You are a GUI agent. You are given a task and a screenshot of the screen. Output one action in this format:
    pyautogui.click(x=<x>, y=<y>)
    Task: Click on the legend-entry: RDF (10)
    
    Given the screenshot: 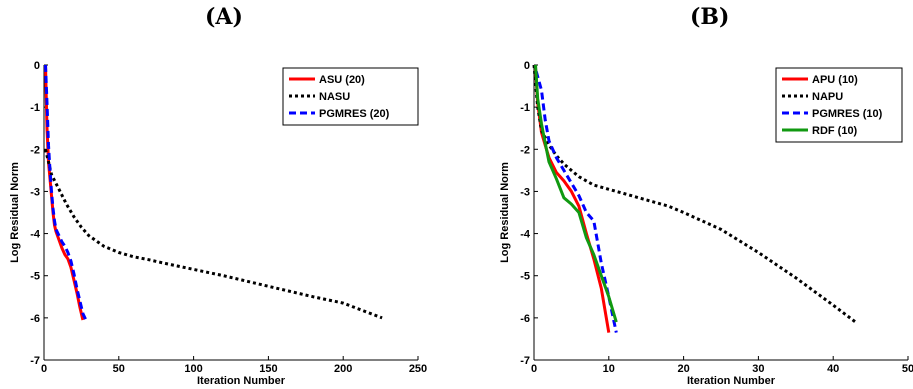 What is the action you would take?
    pyautogui.click(x=835, y=131)
    